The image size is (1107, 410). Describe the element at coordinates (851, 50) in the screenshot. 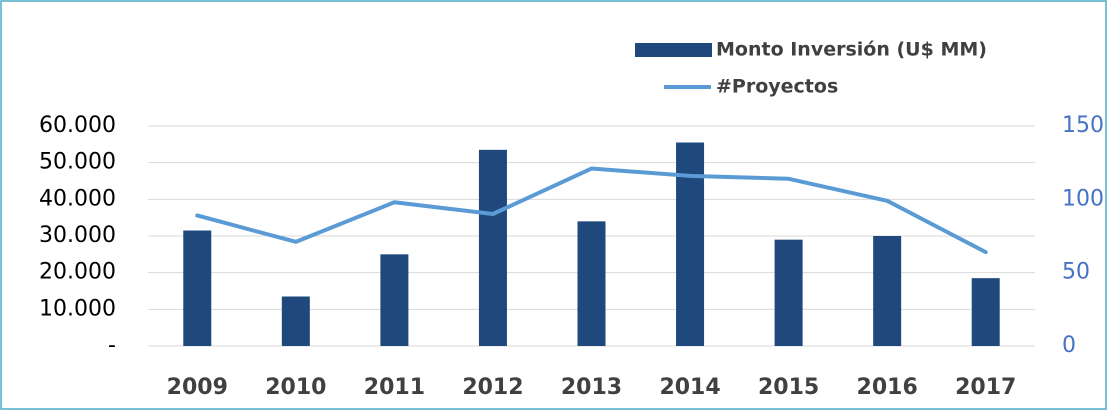

I see `legend-label: Monto Inversión (U$ MM)` at that location.